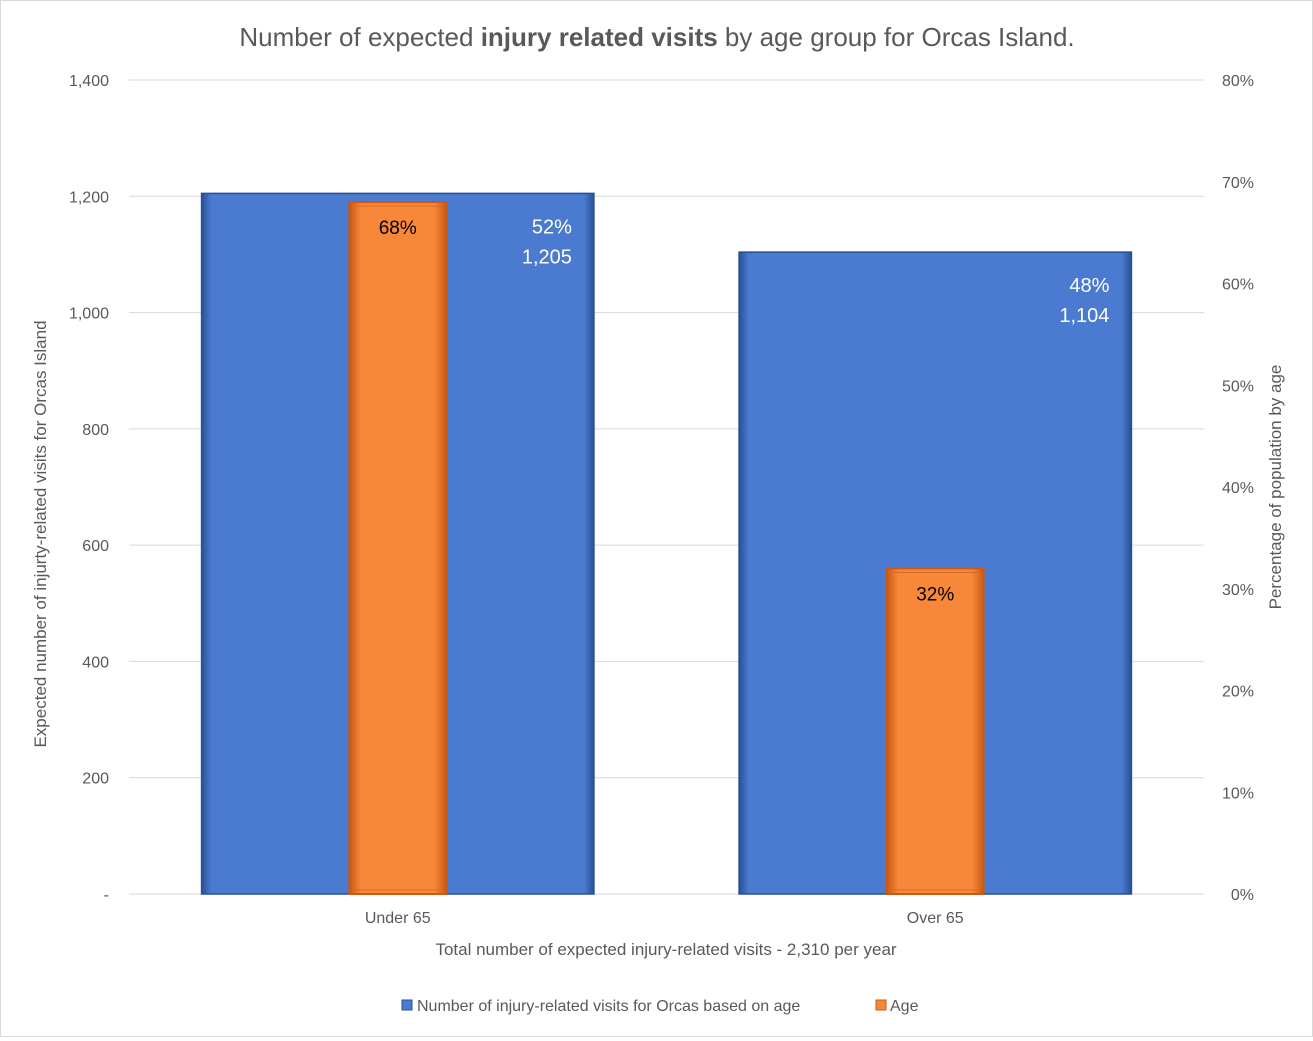 This screenshot has width=1313, height=1041. I want to click on x-tick-label: Under 65, so click(398, 918).